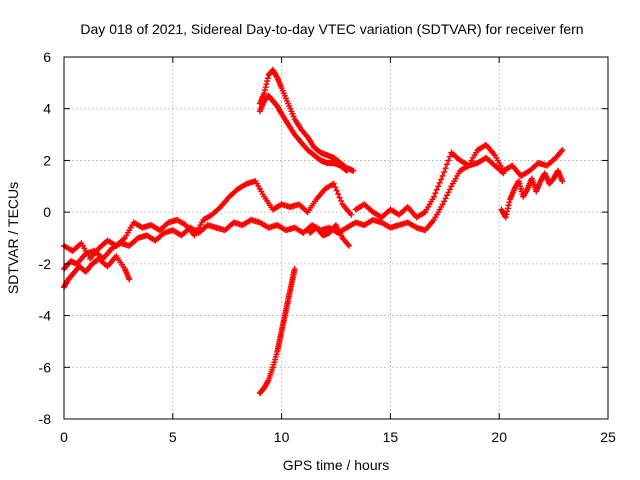 The image size is (640, 480). Describe the element at coordinates (499, 437) in the screenshot. I see `x-tick-label: 20` at that location.